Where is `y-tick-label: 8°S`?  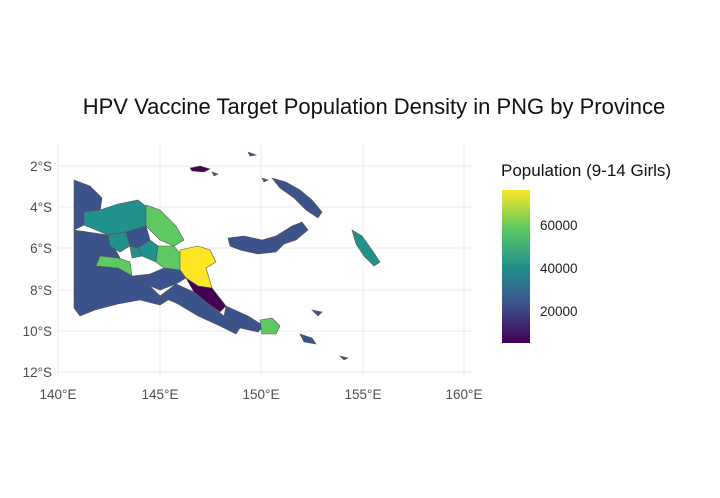 y-tick-label: 8°S is located at coordinates (41, 290).